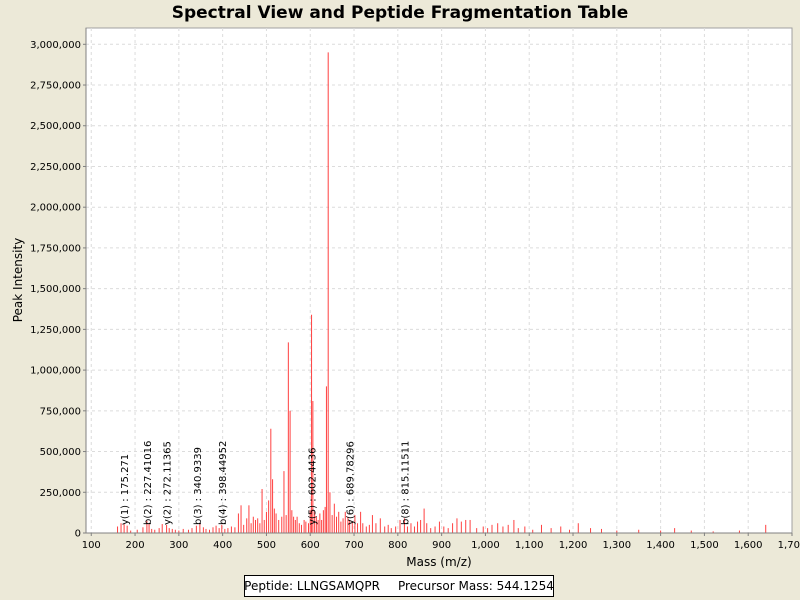 The image size is (800, 600). What do you see at coordinates (748, 545) in the screenshot?
I see `x-tick-label: 1,600` at bounding box center [748, 545].